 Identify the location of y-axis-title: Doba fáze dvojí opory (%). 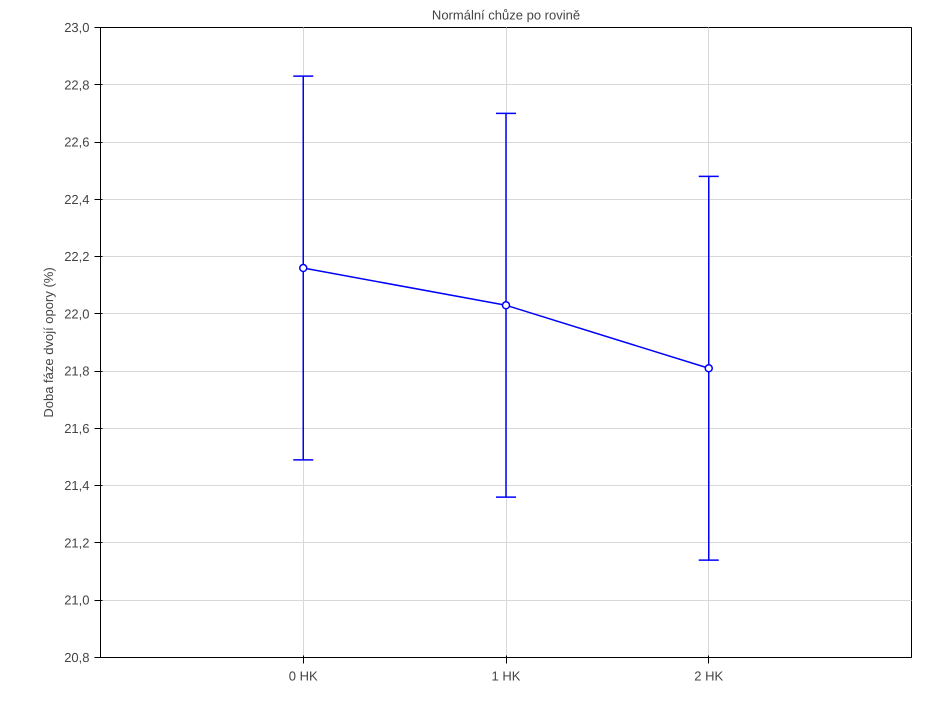
(48, 342).